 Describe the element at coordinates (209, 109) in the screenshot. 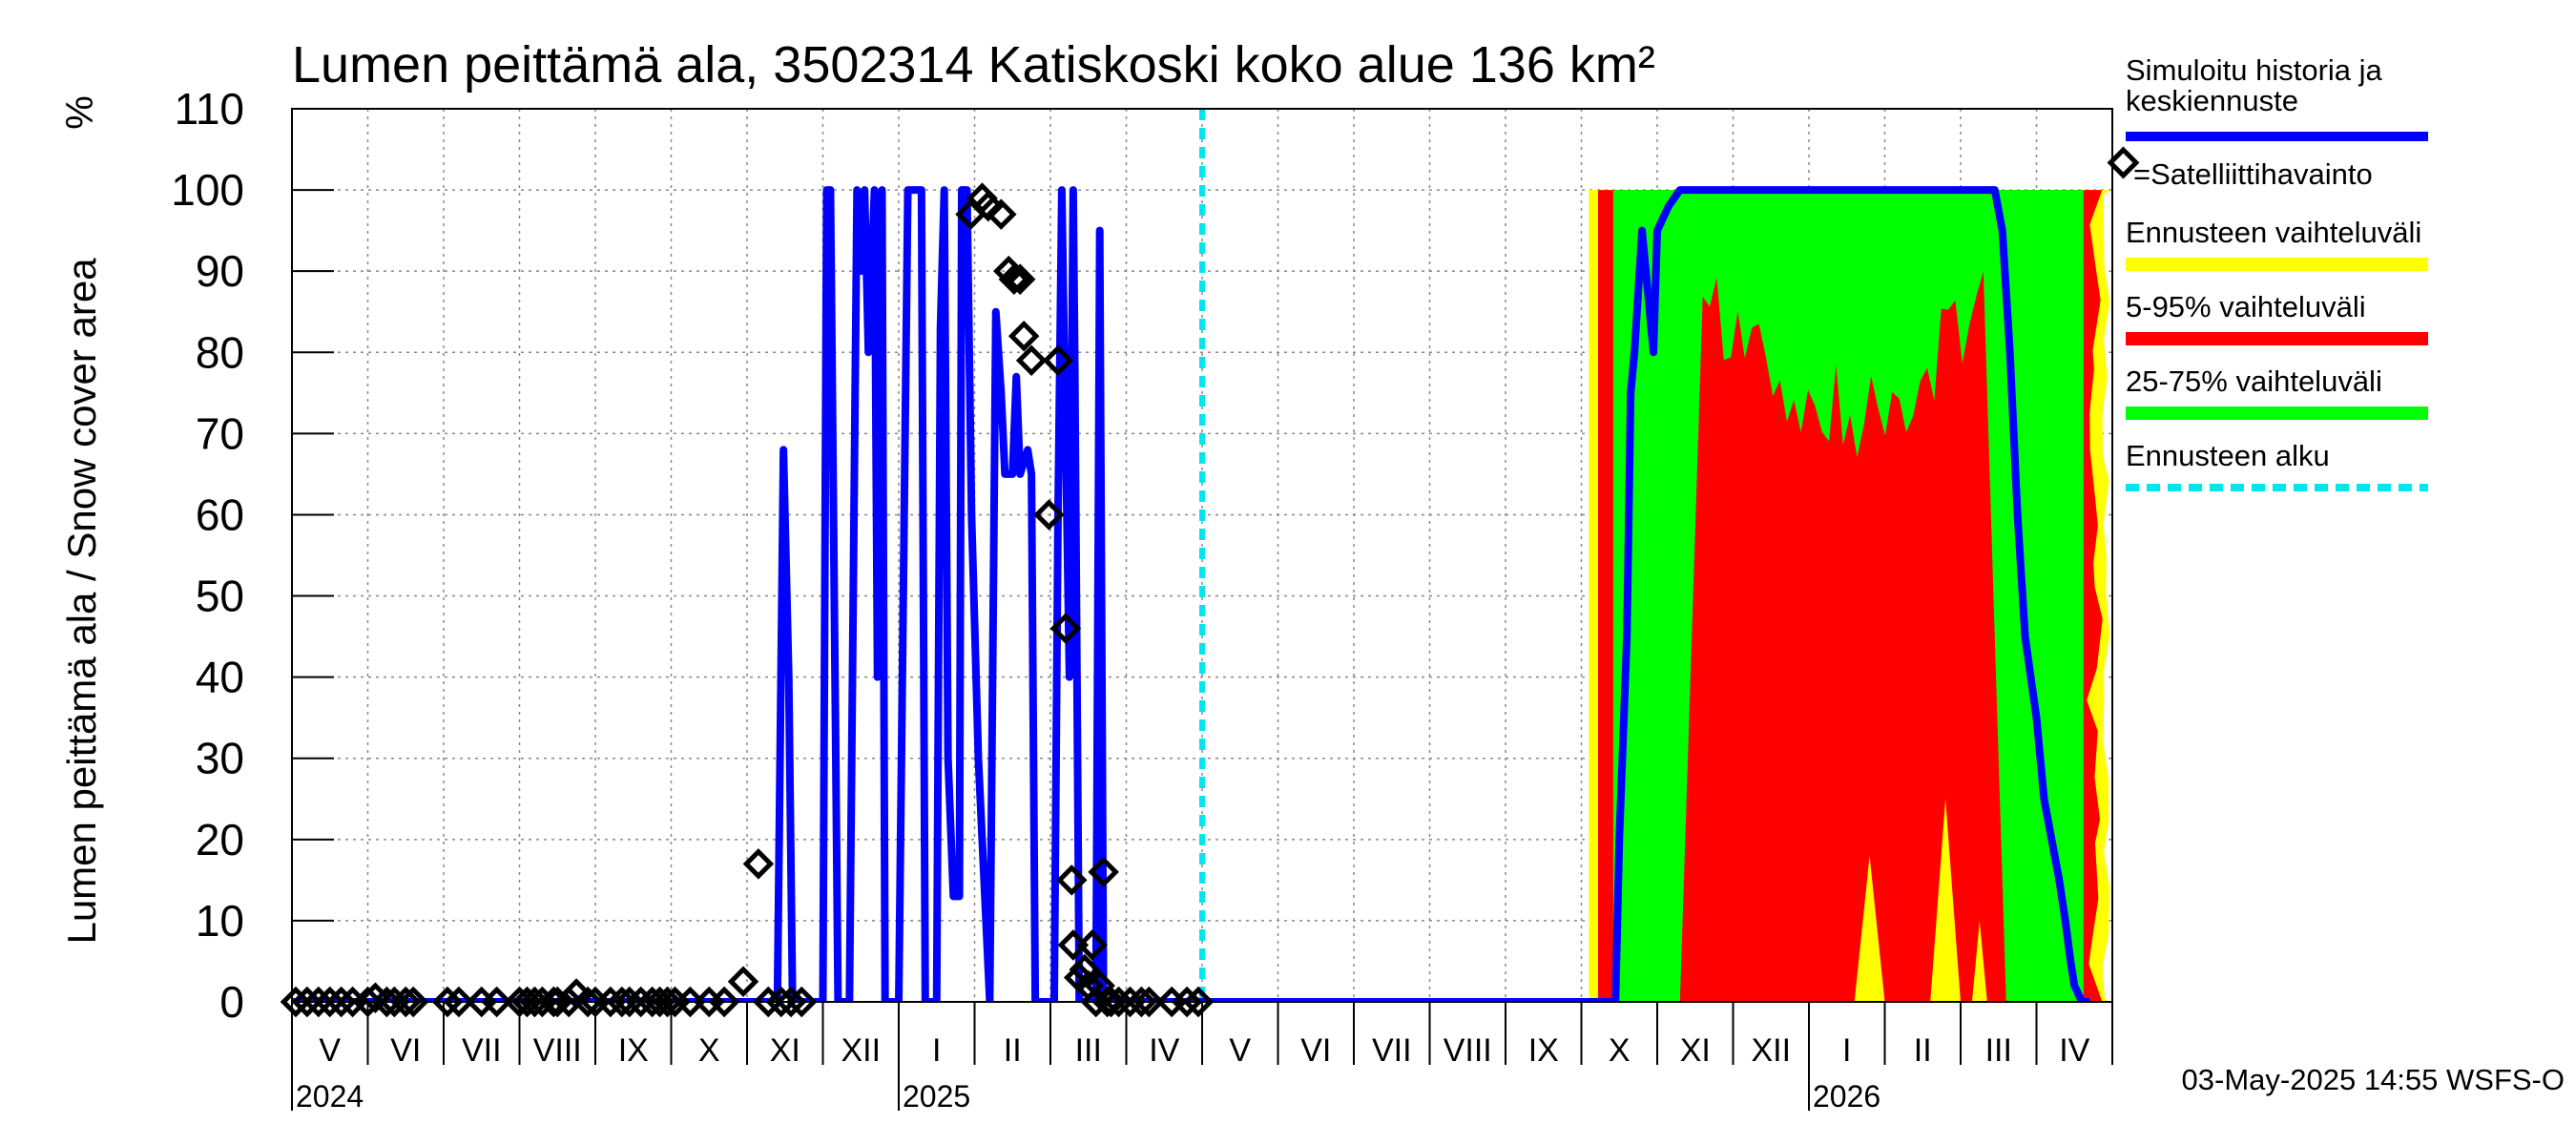

I see `y-tick-label: 110` at that location.